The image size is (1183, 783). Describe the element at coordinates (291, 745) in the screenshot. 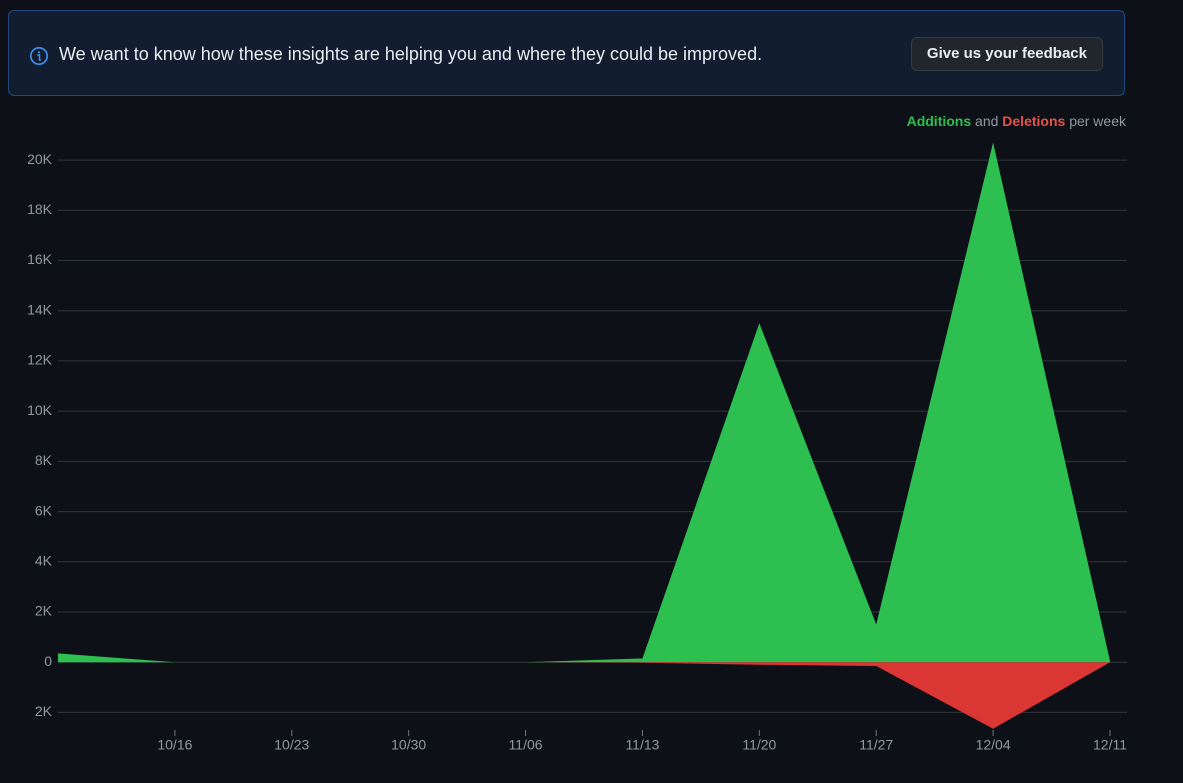

I see `x-tick-label: 10/23` at that location.